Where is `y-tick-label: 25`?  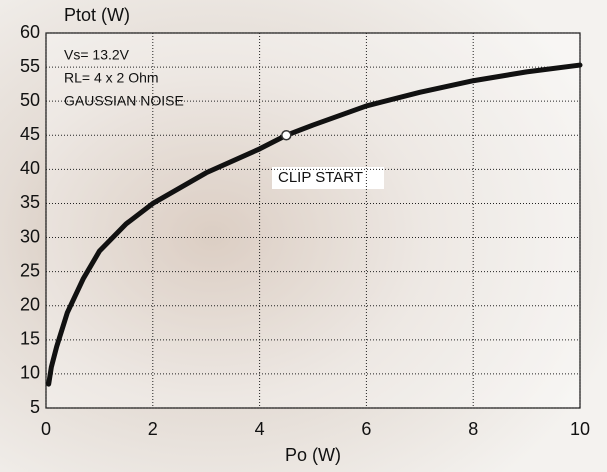 y-tick-label: 25 is located at coordinates (30, 270).